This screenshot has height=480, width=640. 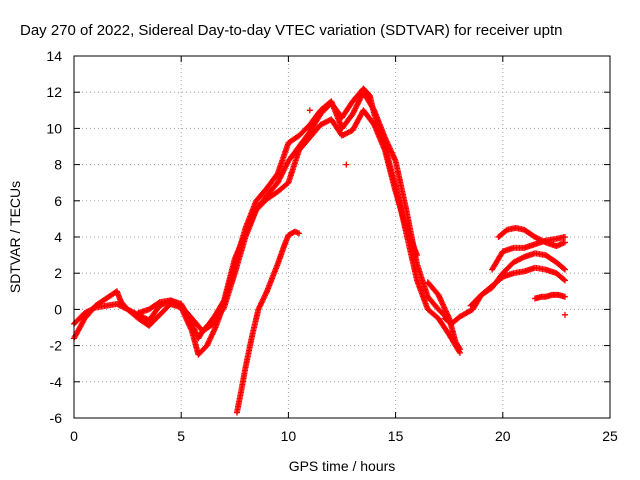 I want to click on x-axis-title: GPS time / hours, so click(x=342, y=466).